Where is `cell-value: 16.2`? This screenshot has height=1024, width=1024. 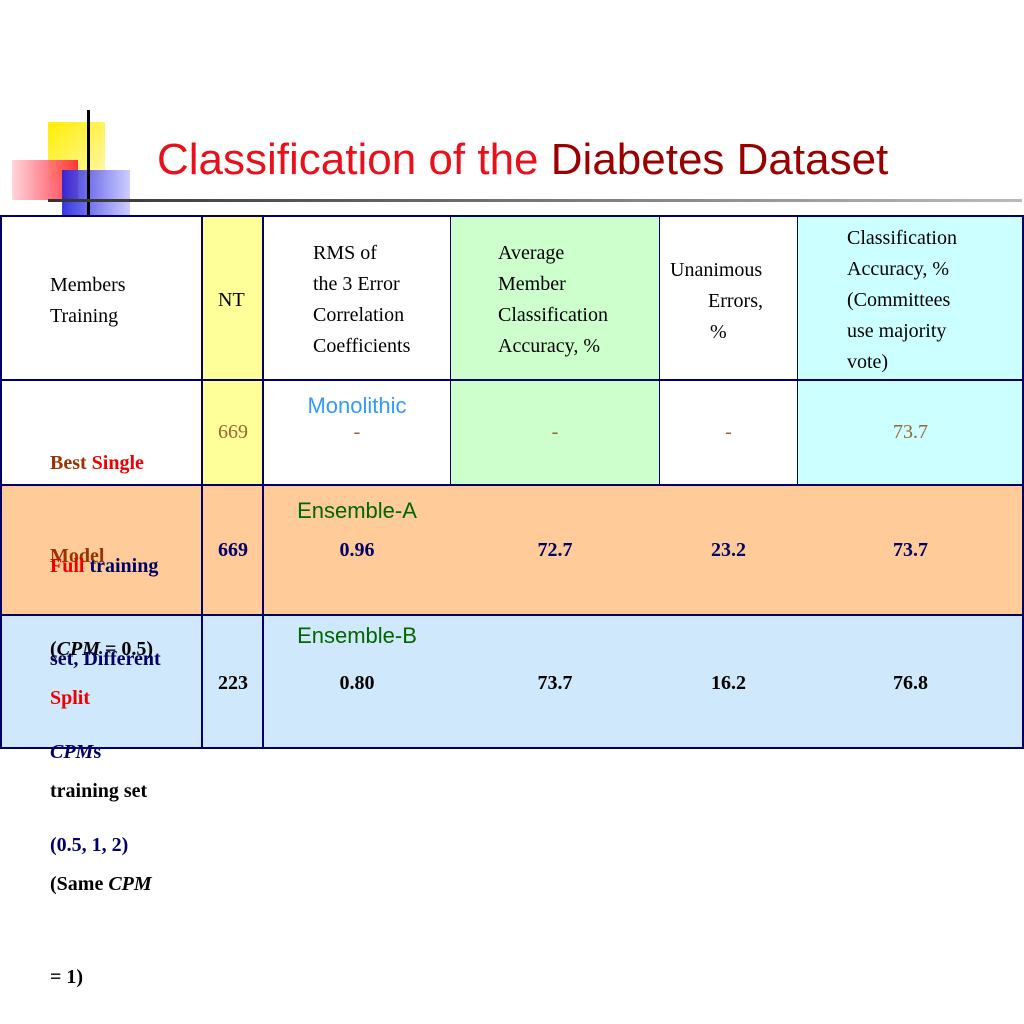 cell-value: 16.2 is located at coordinates (728, 683).